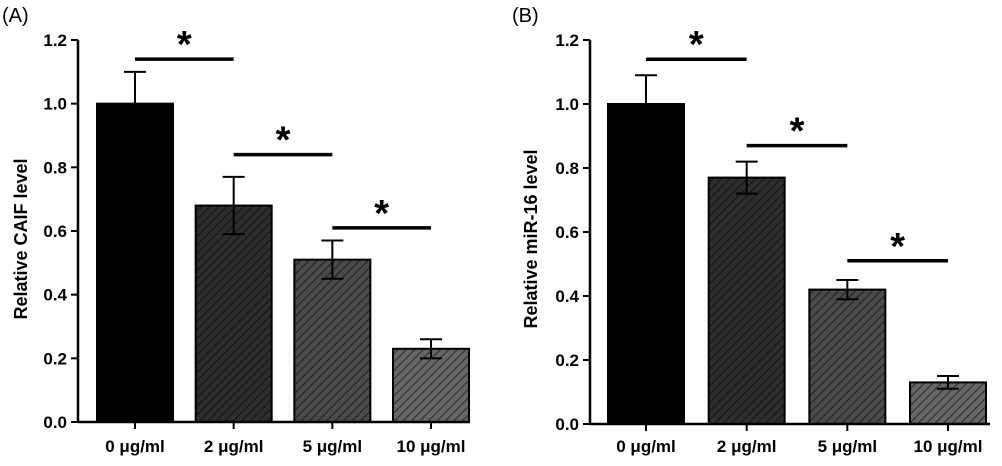 This screenshot has width=1002, height=466. I want to click on panel-label: (A), so click(15, 16).